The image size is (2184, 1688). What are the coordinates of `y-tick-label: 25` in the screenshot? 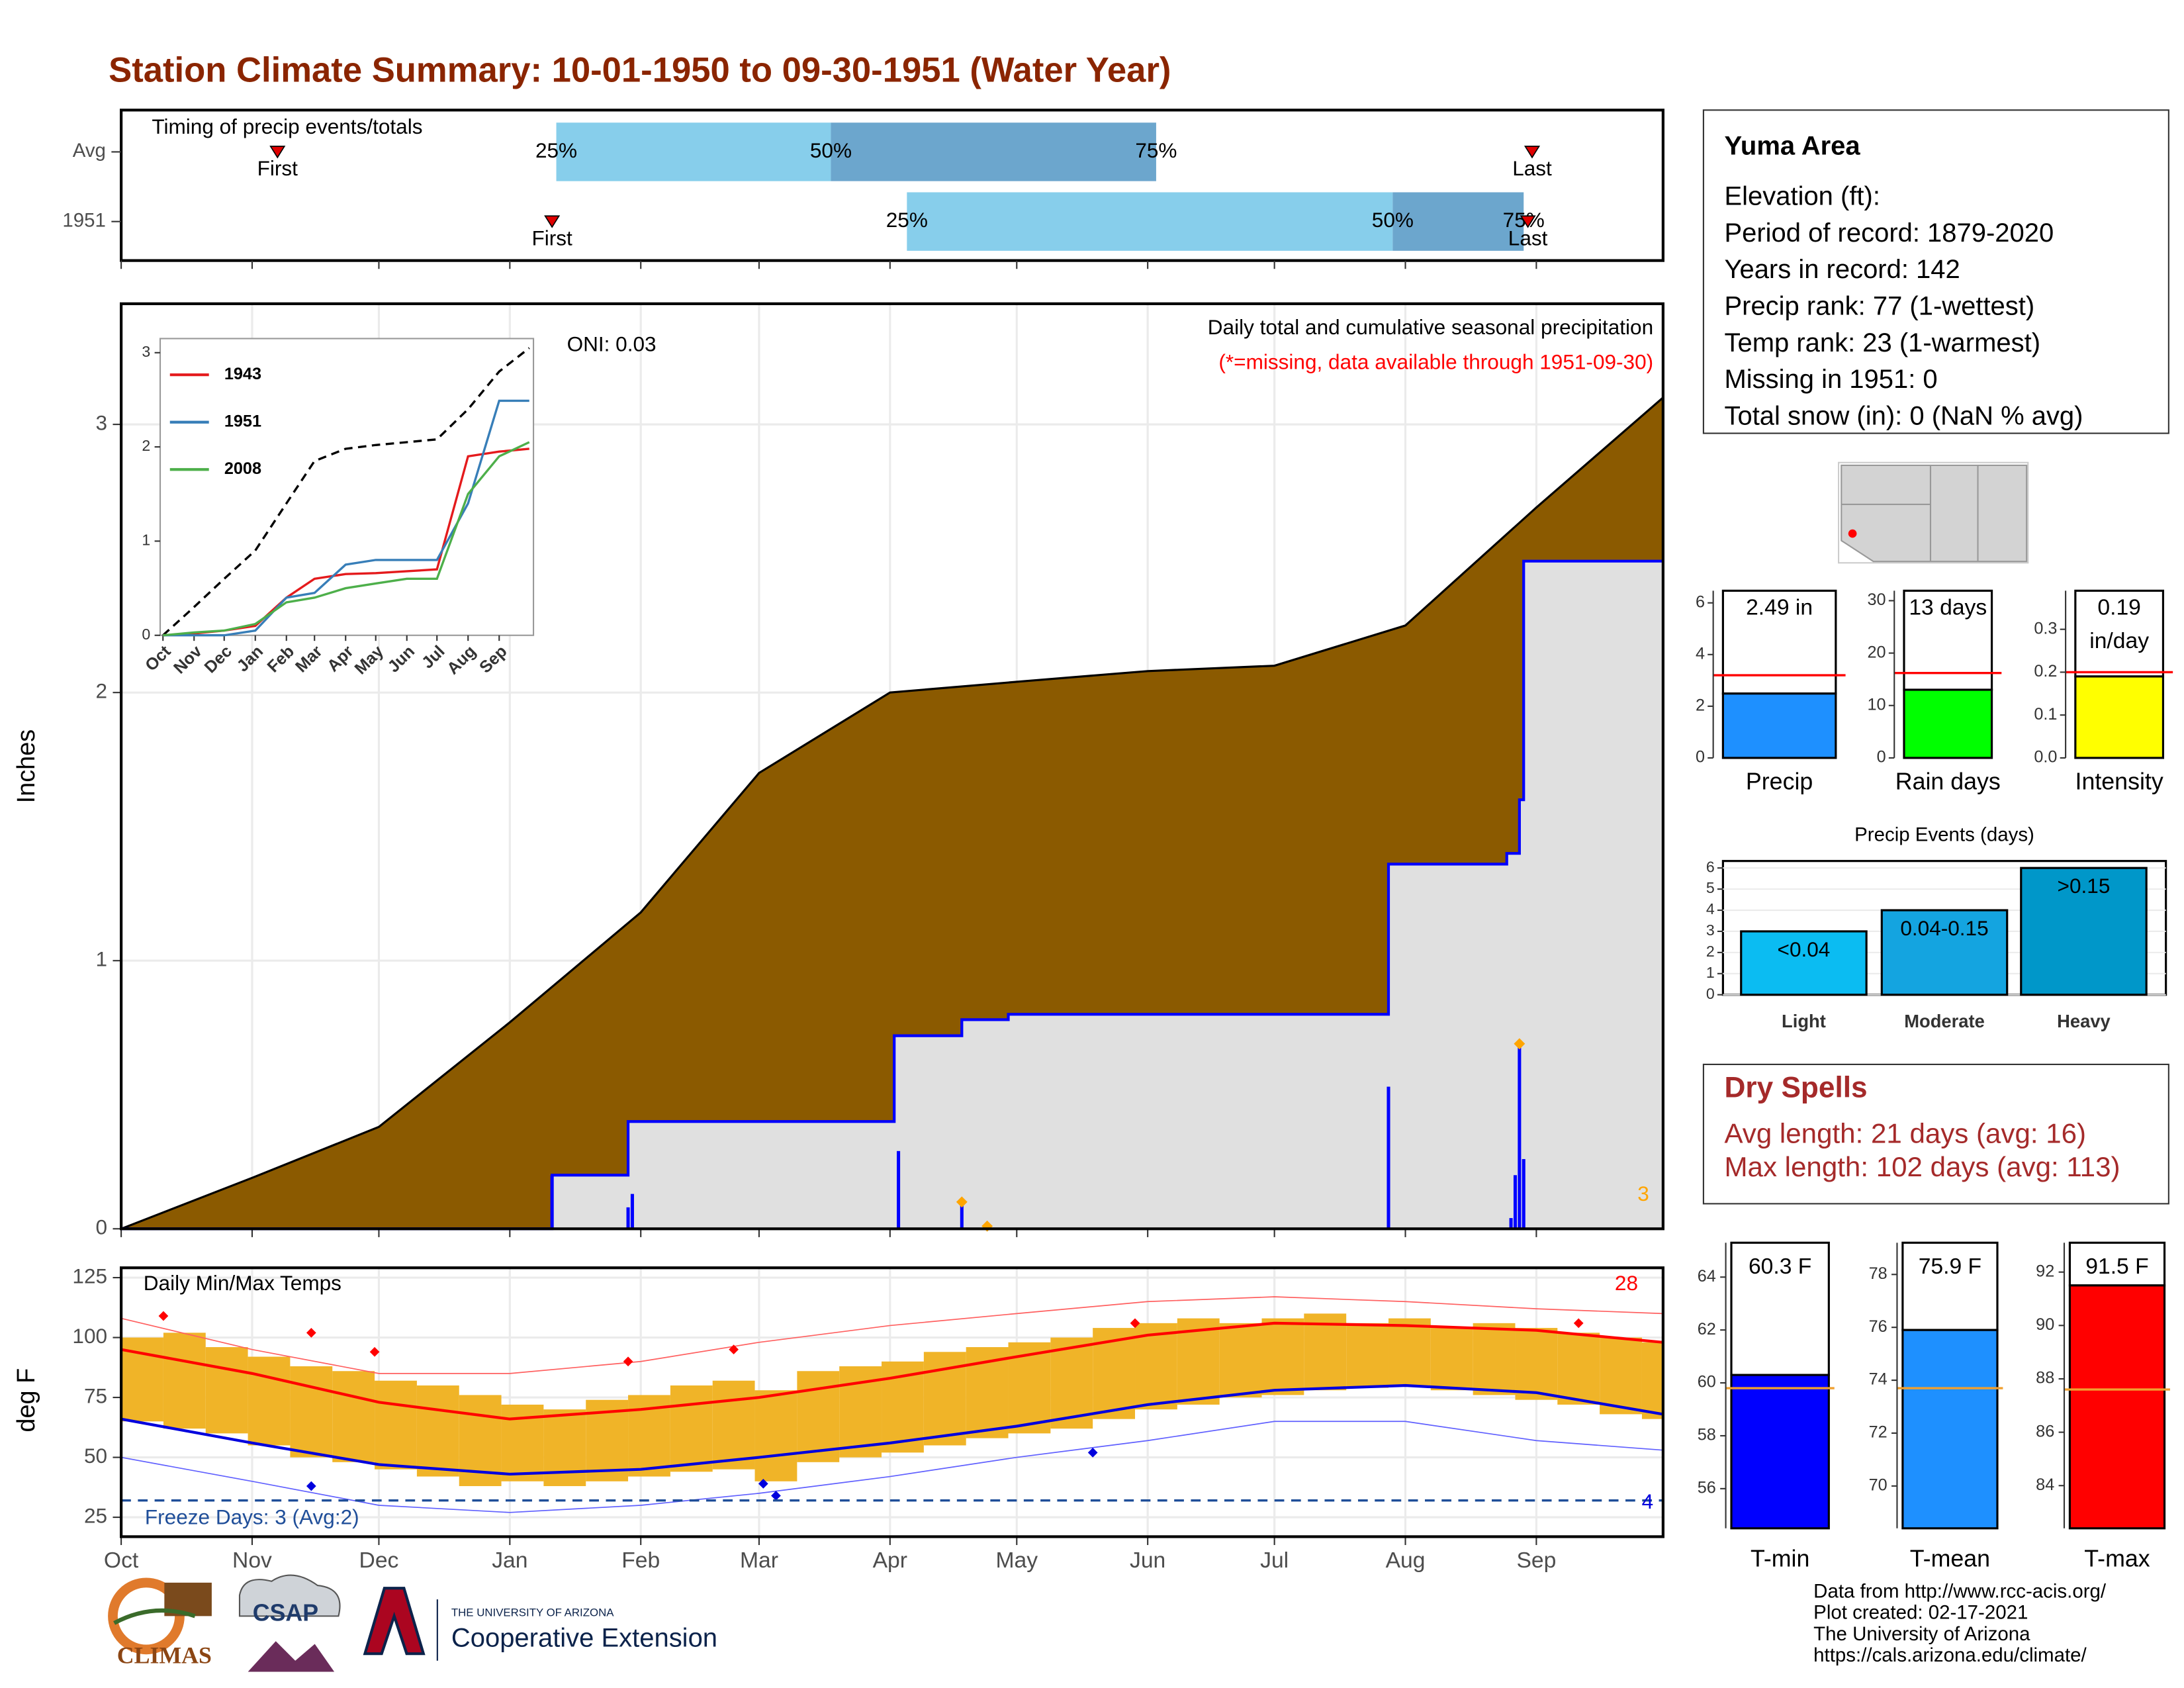 It's located at (95, 1515).